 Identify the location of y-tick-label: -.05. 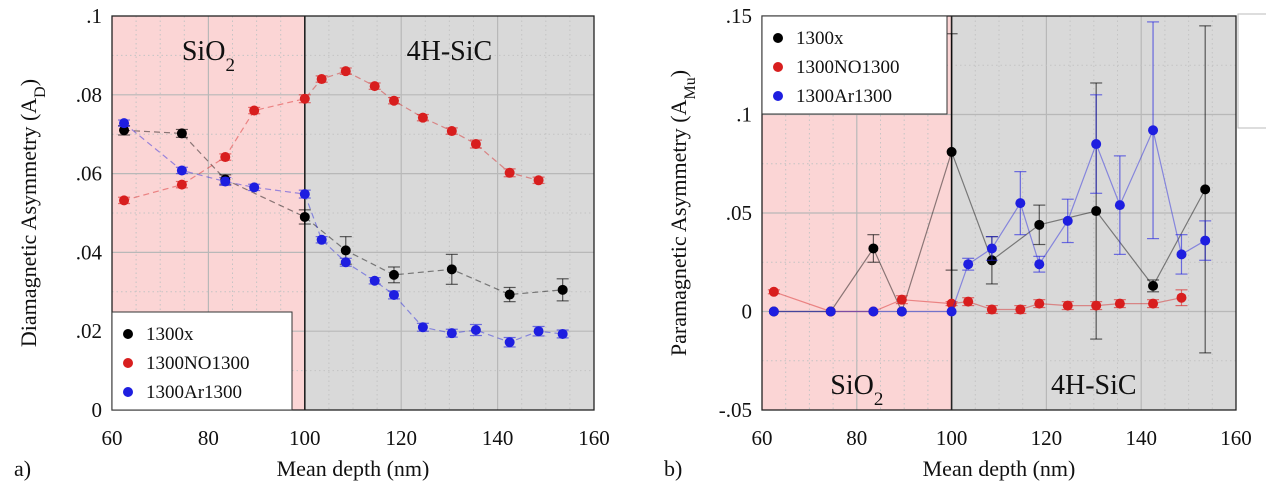
(735, 410).